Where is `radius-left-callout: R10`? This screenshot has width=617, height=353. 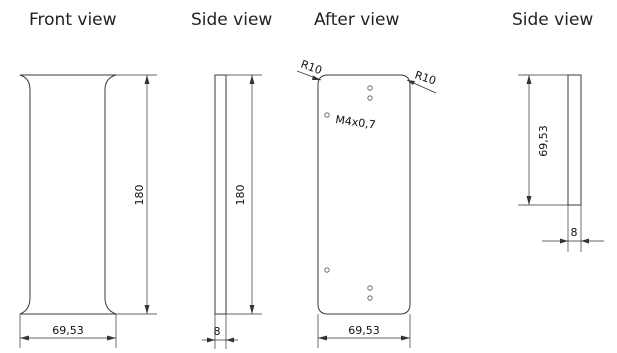 radius-left-callout: R10 is located at coordinates (310, 69).